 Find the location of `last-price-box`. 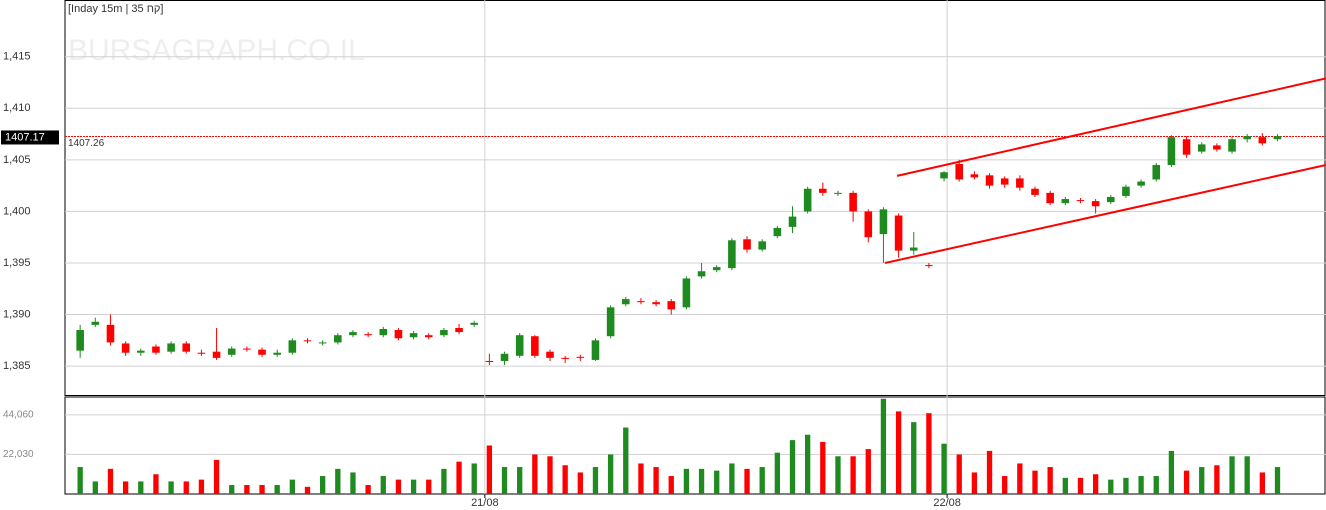

last-price-box is located at coordinates (30, 137).